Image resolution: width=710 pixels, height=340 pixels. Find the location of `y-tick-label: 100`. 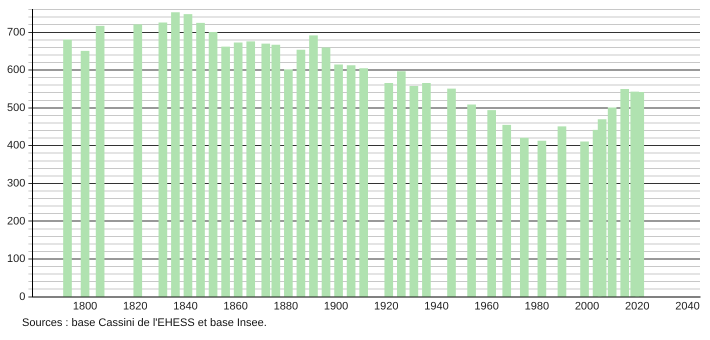

y-tick-label: 100 is located at coordinates (16, 259).